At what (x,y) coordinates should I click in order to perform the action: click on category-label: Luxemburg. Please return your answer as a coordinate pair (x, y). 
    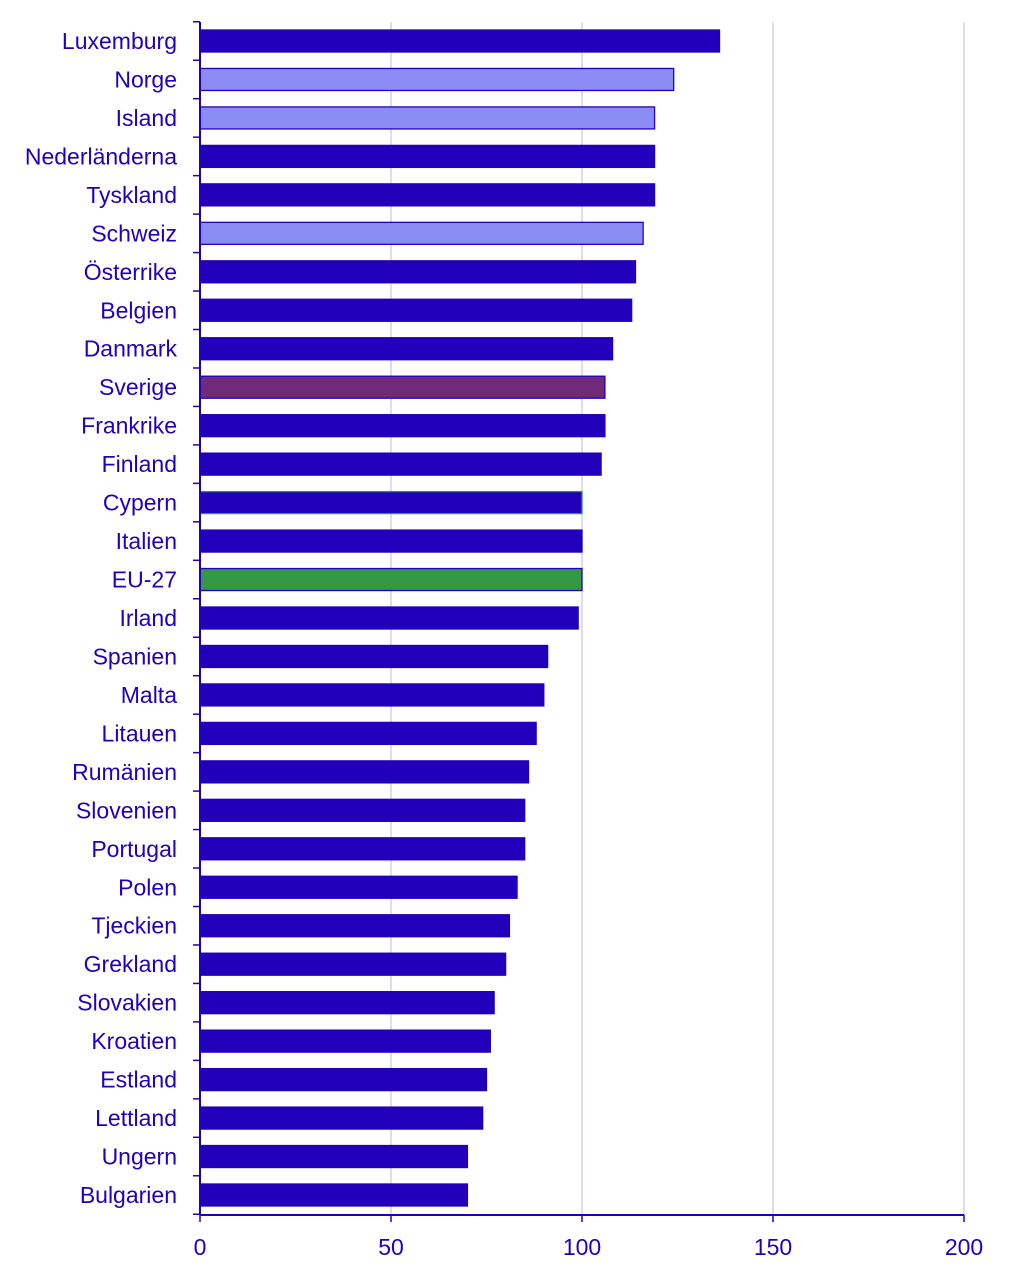
    Looking at the image, I should click on (119, 41).